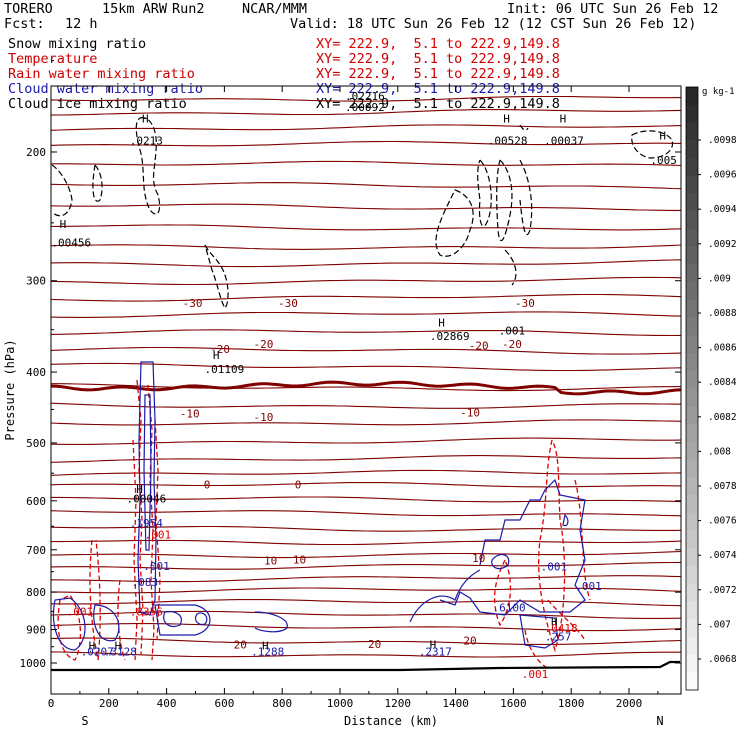 This screenshot has height=740, width=740. What do you see at coordinates (71, 243) in the screenshot?
I see `maximum-value-label: .00456` at bounding box center [71, 243].